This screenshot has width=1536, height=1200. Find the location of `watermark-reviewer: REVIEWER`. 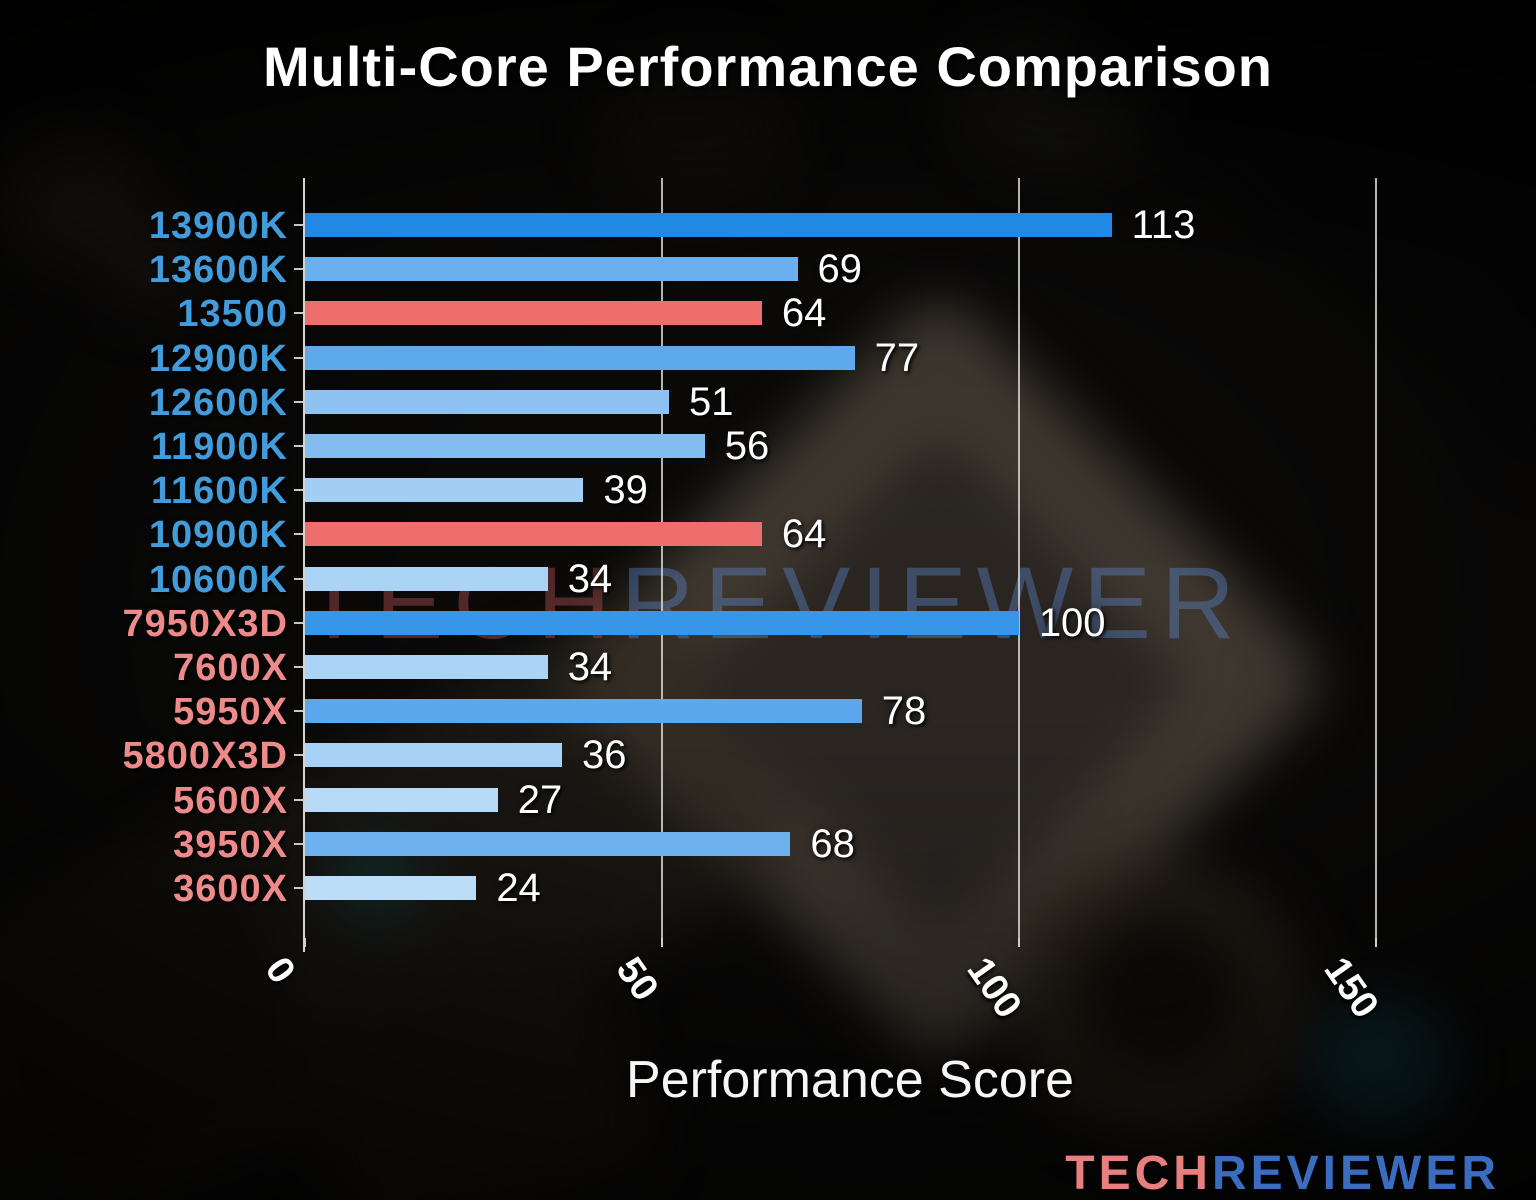

watermark-reviewer: REVIEWER is located at coordinates (932, 603).